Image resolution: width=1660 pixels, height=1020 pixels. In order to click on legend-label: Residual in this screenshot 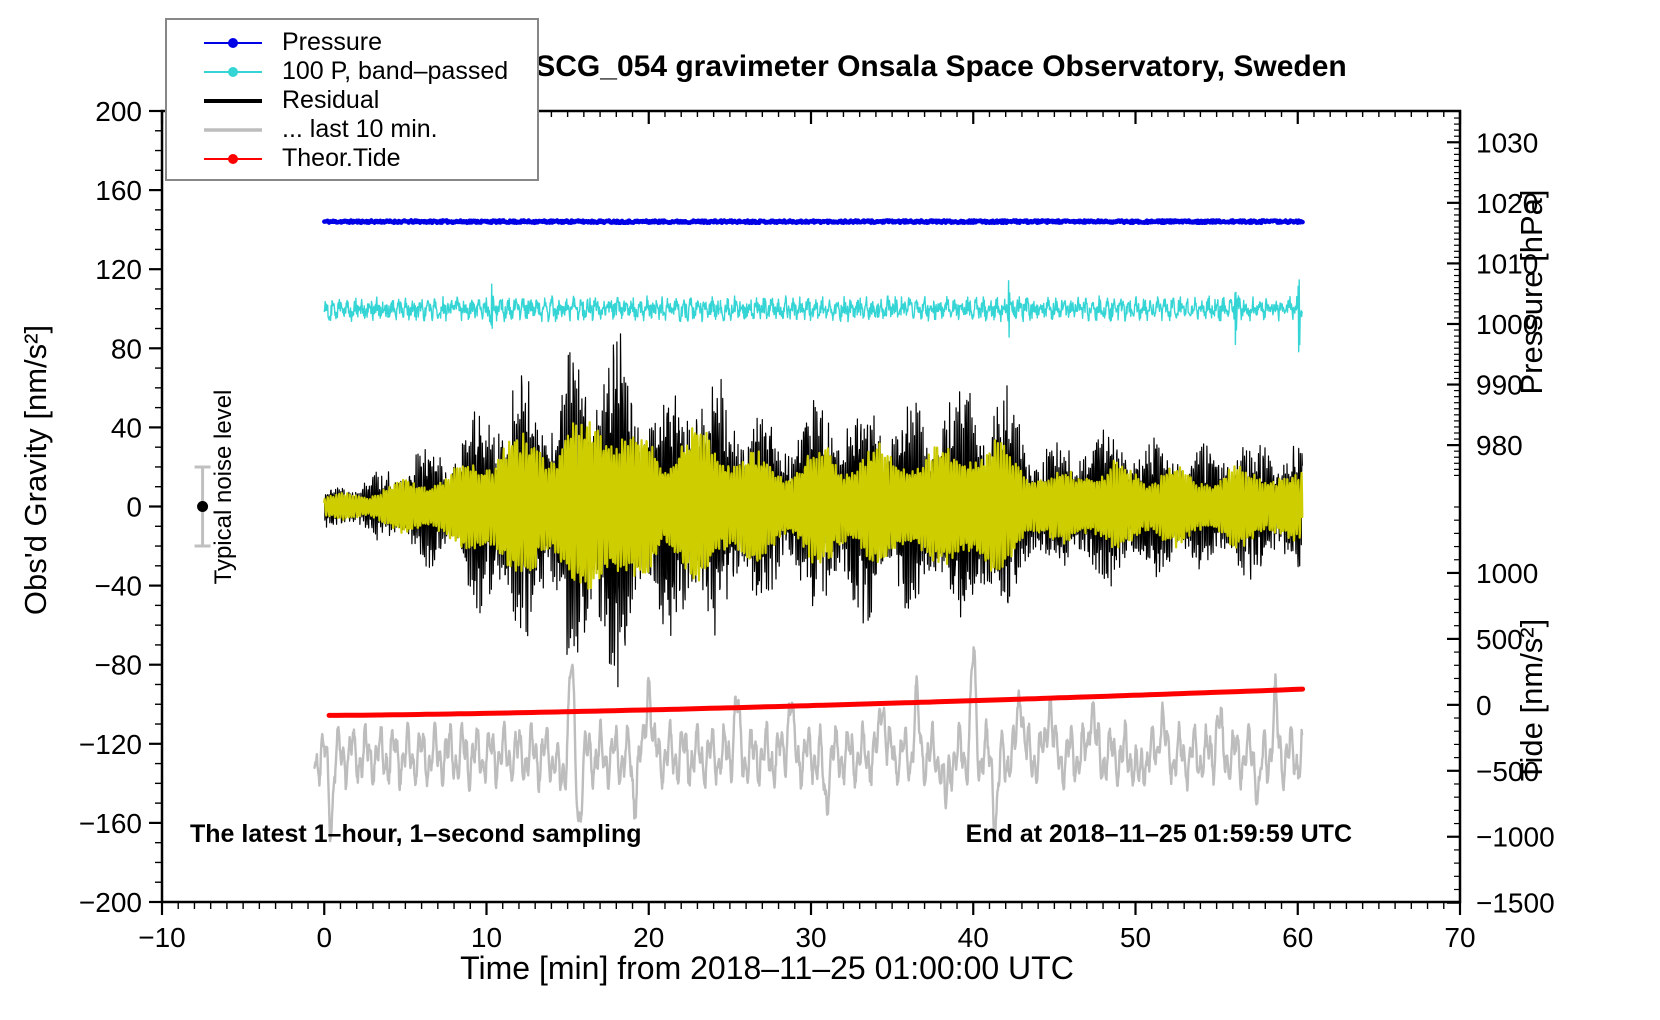, I will do `click(331, 100)`.